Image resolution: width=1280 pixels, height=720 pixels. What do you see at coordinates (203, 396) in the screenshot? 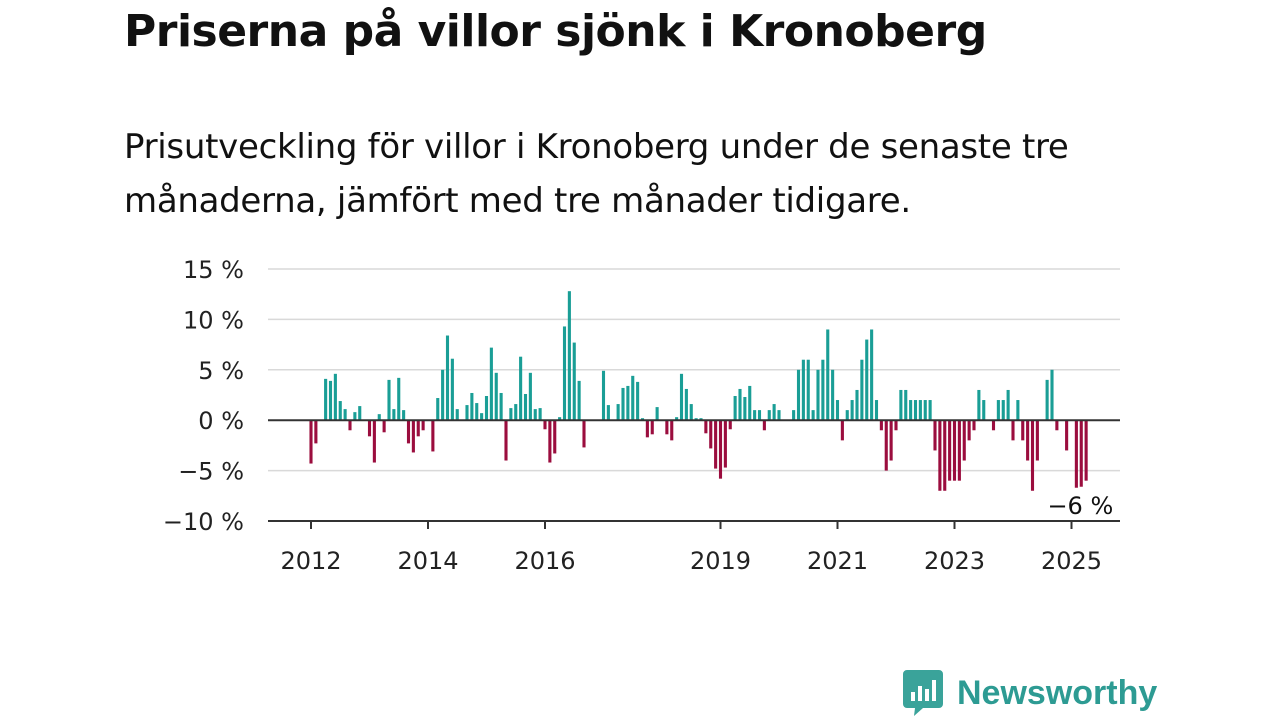
I see `y-axis-labels: 15 % 10 % 5 % 0 % −5 % −10 %` at bounding box center [203, 396].